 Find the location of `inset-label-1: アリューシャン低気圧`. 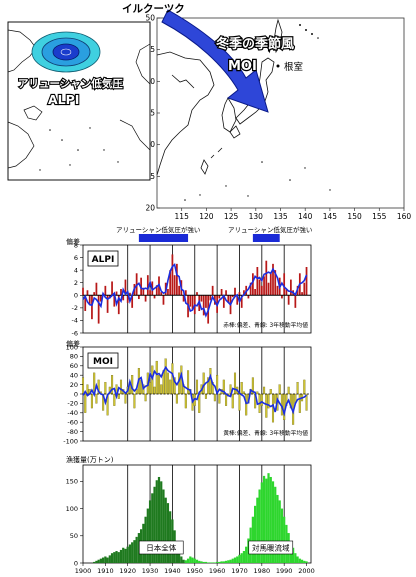

inset-label-1: アリューシャン低気圧 is located at coordinates (70, 83).